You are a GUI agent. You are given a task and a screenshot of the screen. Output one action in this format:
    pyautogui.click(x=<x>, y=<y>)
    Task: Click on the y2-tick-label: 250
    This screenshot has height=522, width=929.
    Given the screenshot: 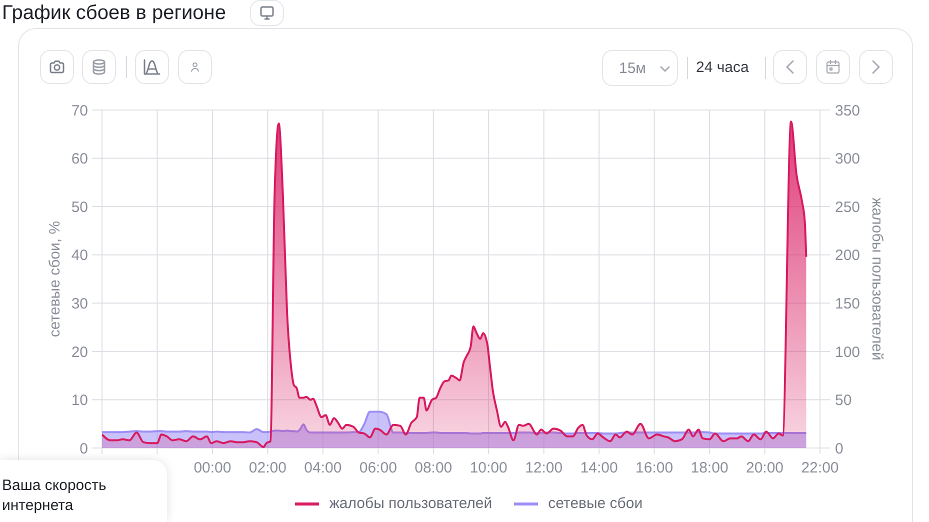 What is the action you would take?
    pyautogui.click(x=847, y=207)
    